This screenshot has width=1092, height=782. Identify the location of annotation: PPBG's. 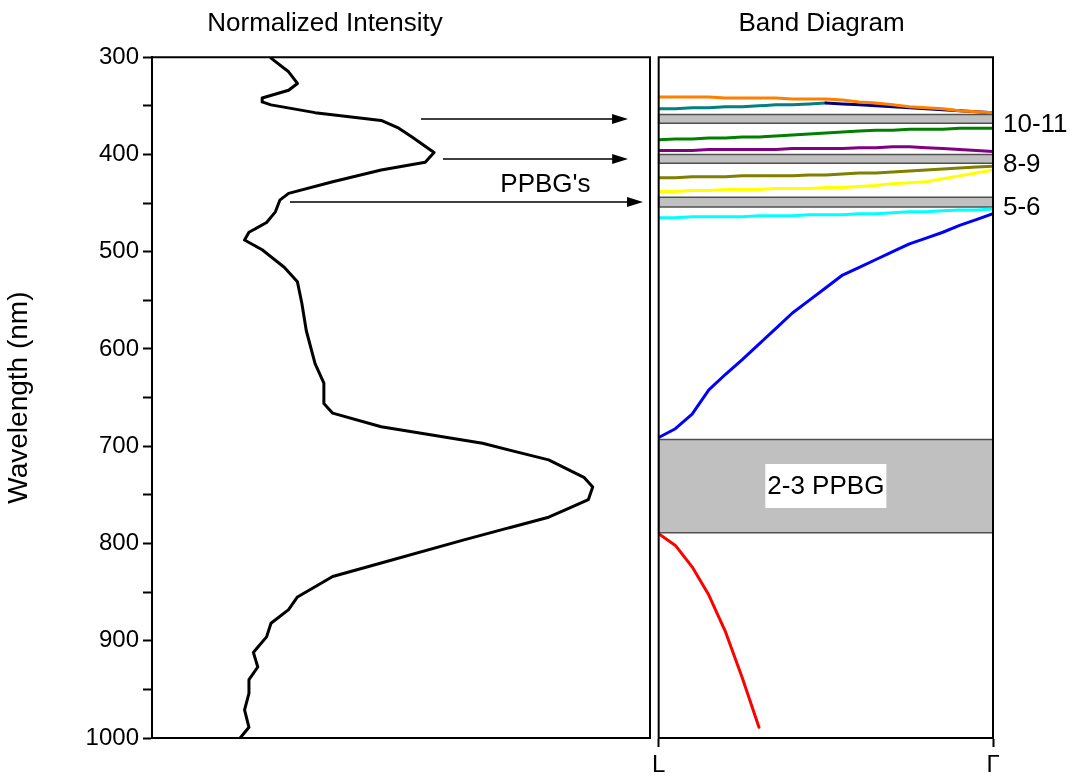
(545, 182).